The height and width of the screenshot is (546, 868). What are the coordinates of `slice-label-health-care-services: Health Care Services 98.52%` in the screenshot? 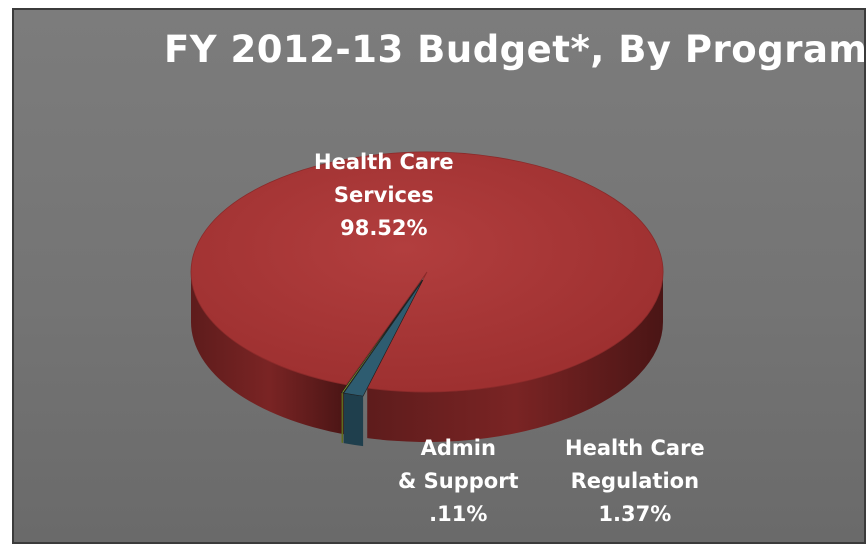 It's located at (384, 195).